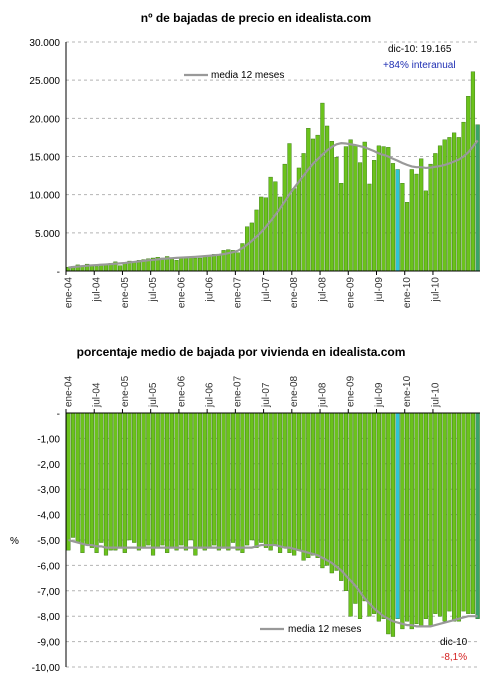 The height and width of the screenshot is (679, 492). Describe the element at coordinates (238, 391) in the screenshot. I see `x-tick-label: ene-07` at that location.